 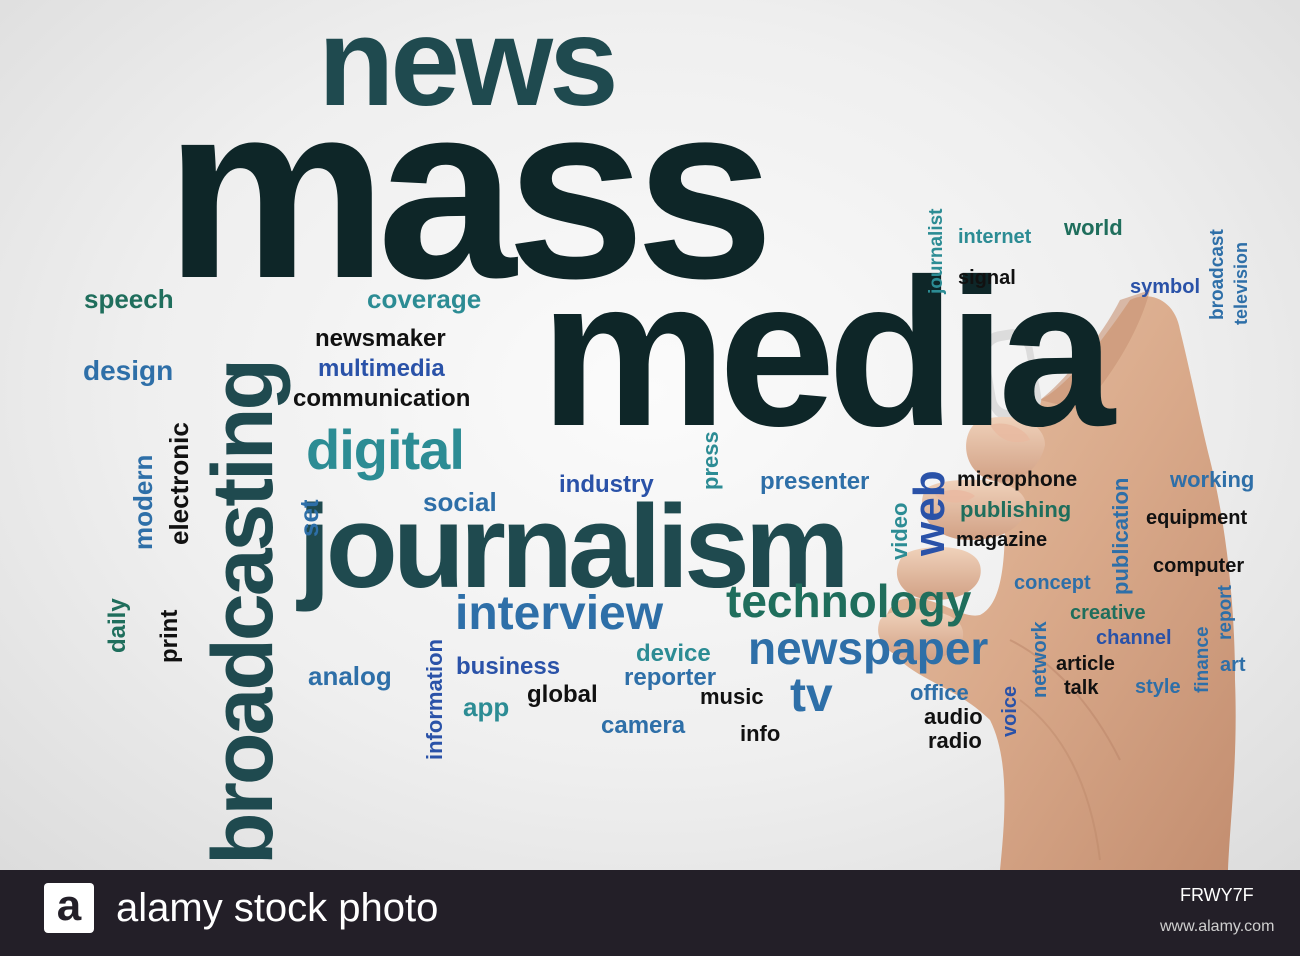 What do you see at coordinates (1217, 895) in the screenshot?
I see `image-id: FRWY7F` at bounding box center [1217, 895].